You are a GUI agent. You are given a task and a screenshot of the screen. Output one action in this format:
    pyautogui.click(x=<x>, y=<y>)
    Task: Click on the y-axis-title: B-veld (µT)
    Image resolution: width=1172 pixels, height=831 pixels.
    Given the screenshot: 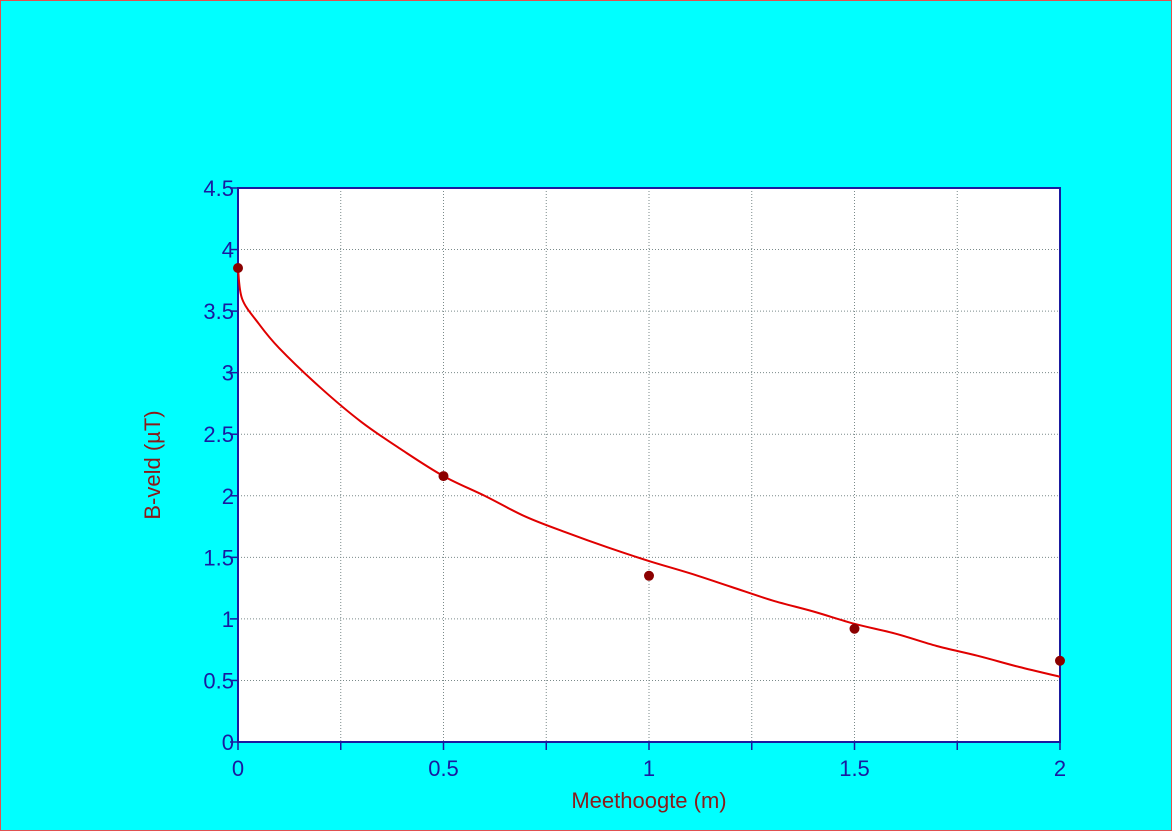 What is the action you would take?
    pyautogui.click(x=152, y=464)
    